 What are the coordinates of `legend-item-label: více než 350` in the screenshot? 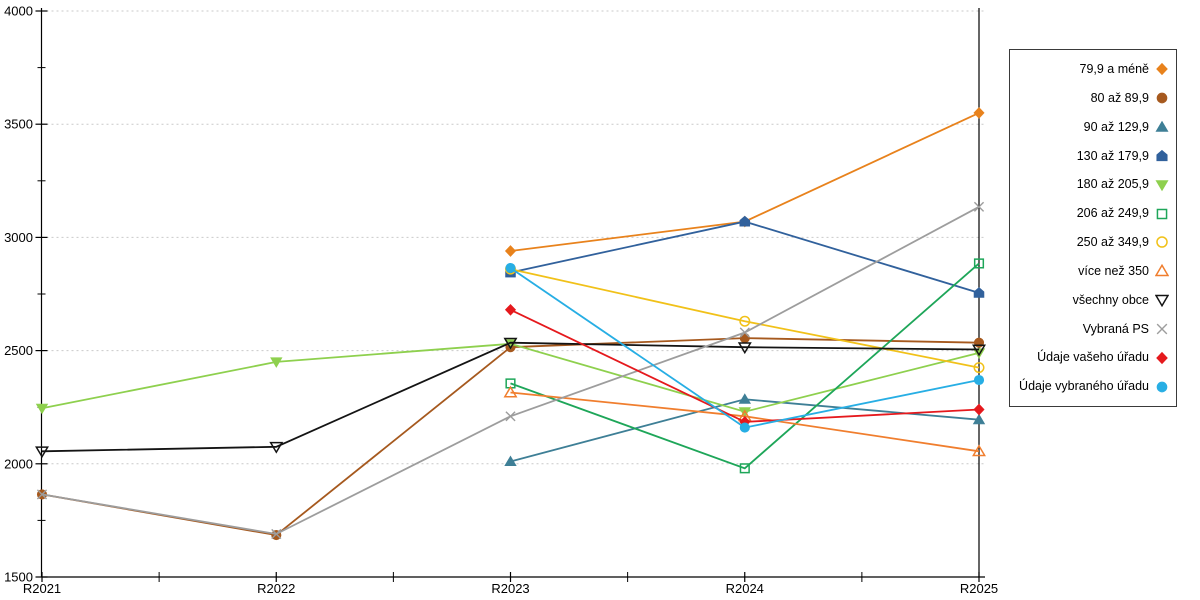 It's located at (1113, 270).